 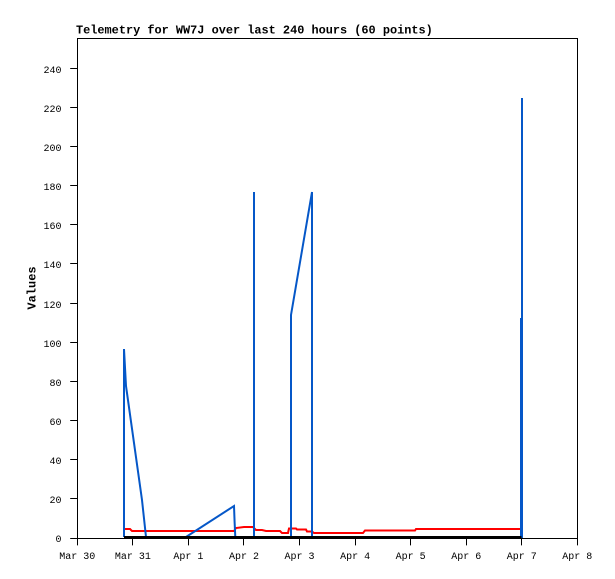 I want to click on svg-text: 80, so click(x=55, y=384).